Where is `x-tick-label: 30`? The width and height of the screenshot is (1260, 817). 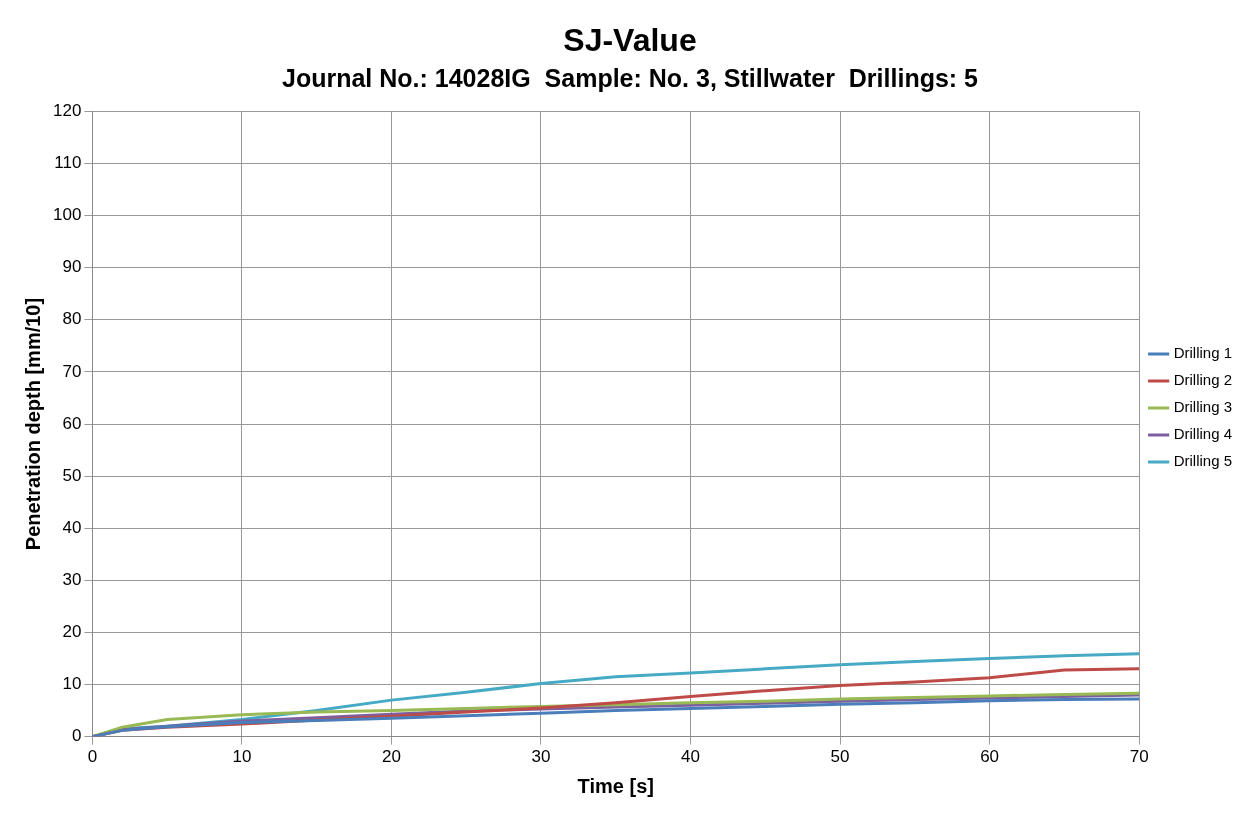
x-tick-label: 30 is located at coordinates (541, 757).